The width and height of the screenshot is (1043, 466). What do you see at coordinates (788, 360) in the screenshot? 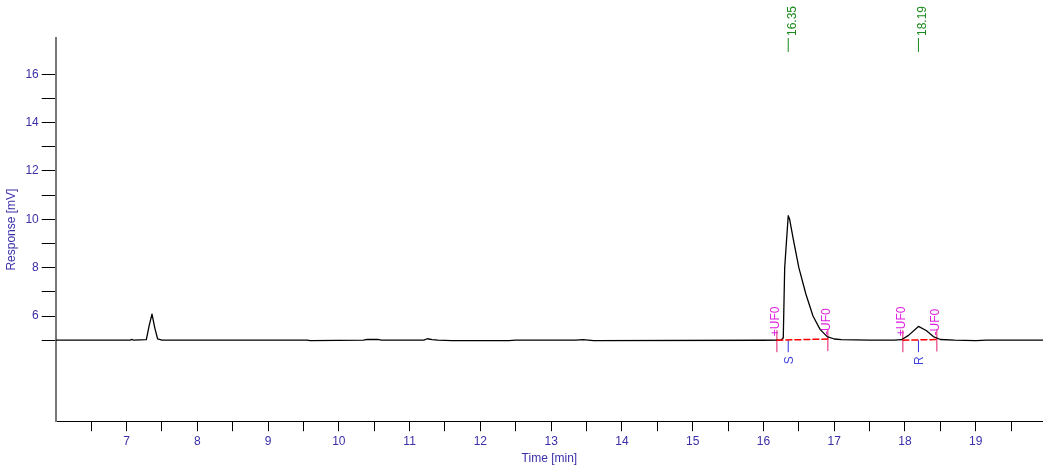
I see `annotation: S` at bounding box center [788, 360].